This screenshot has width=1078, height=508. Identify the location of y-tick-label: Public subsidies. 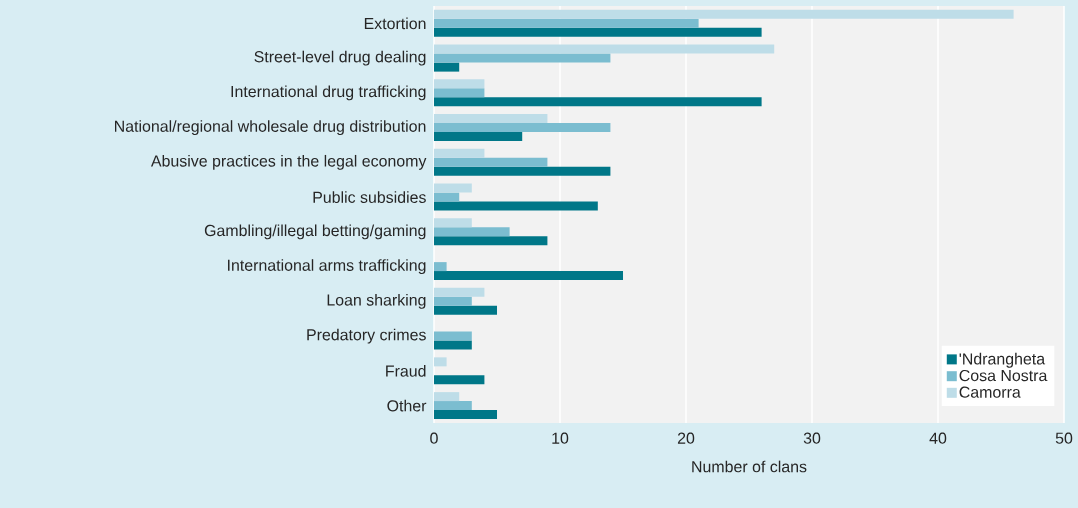
(369, 197).